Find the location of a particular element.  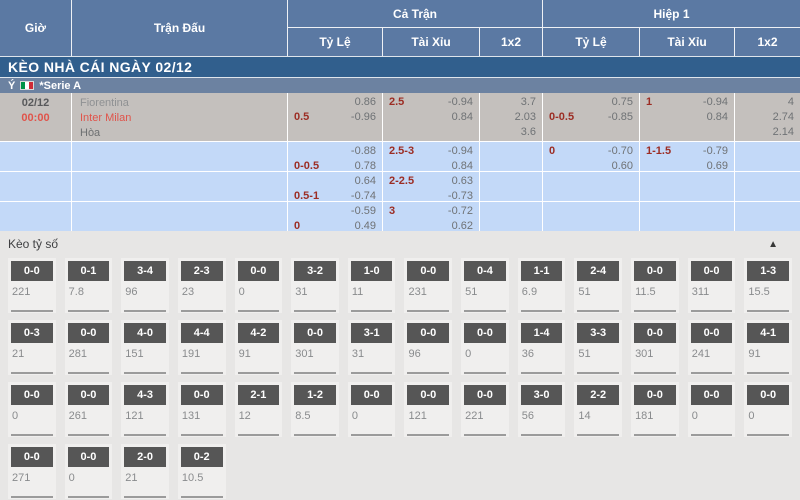

score-odds-card: 2-4 51 is located at coordinates (598, 285).